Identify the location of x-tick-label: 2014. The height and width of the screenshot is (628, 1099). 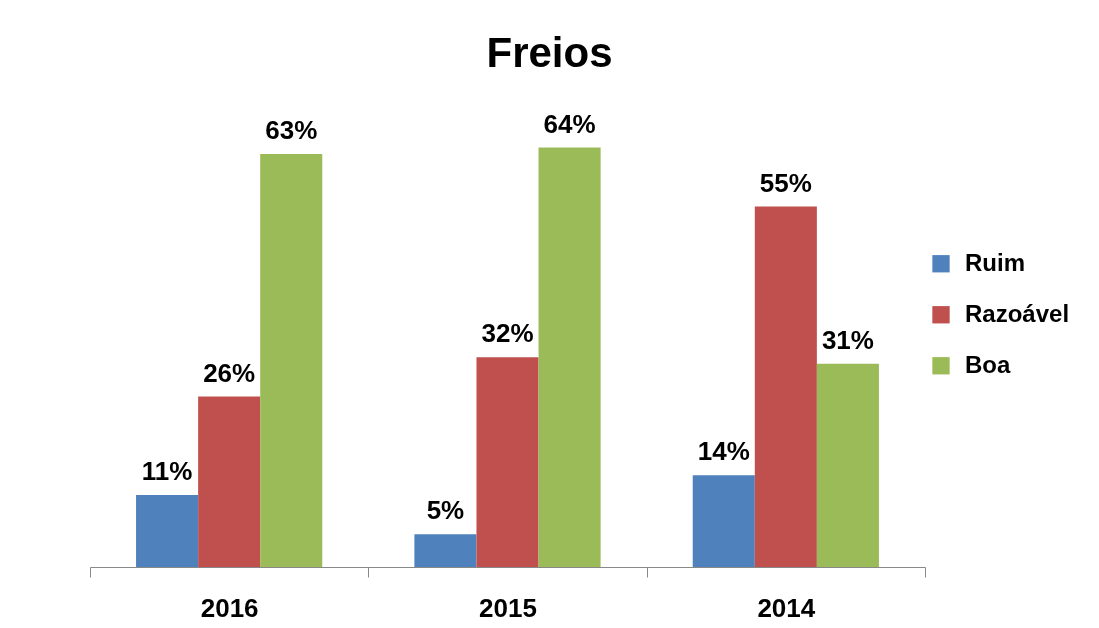
(786, 607).